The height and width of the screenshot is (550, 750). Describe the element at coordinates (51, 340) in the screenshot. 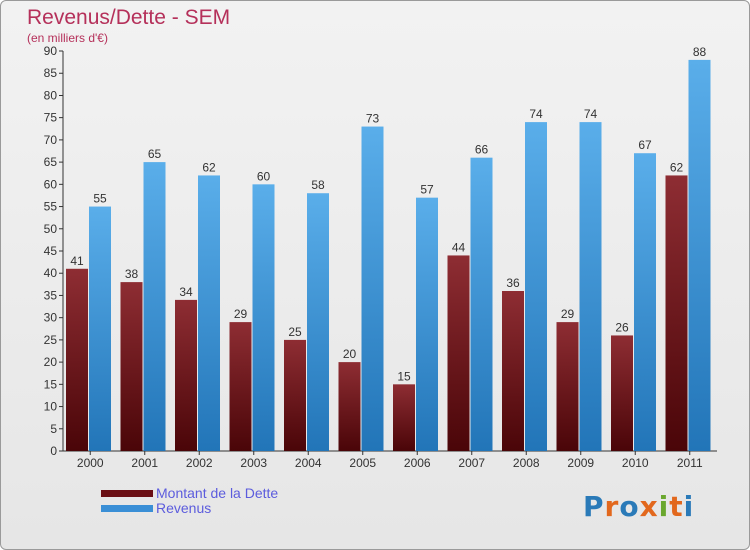

I see `y-tick-label: 25` at that location.